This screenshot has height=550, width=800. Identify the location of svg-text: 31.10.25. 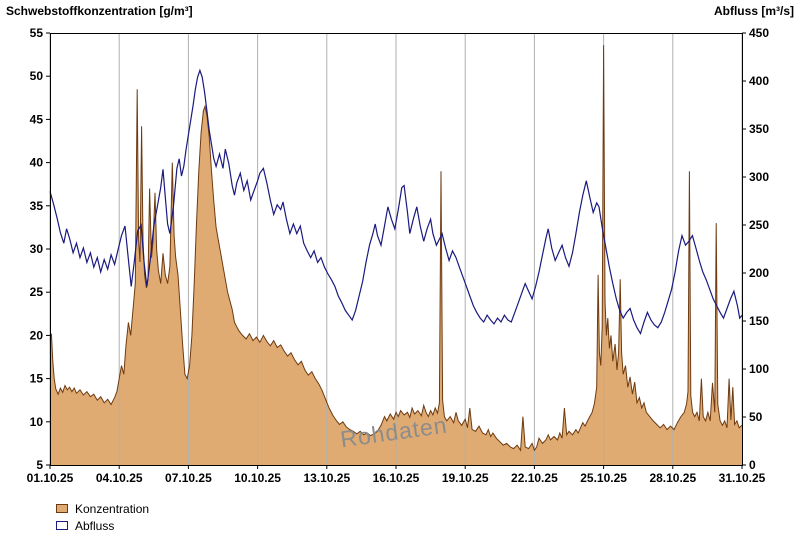
(742, 478).